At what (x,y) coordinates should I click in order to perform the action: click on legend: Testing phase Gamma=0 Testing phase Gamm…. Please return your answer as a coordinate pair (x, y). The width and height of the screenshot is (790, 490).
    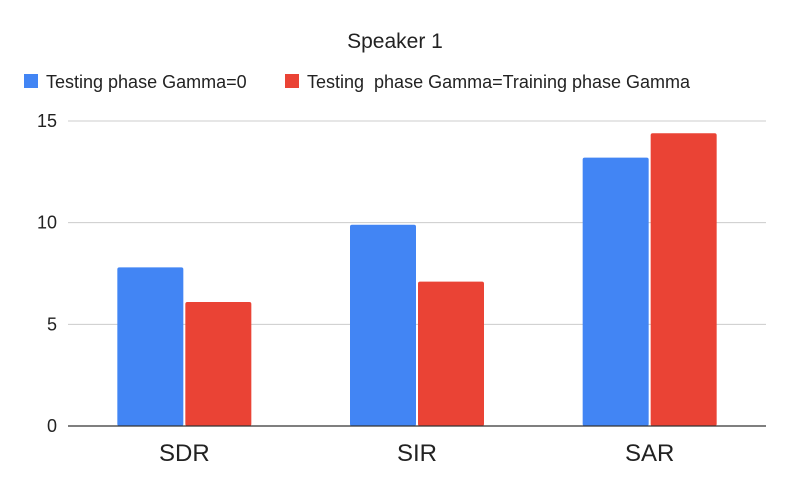
    Looking at the image, I should click on (357, 82).